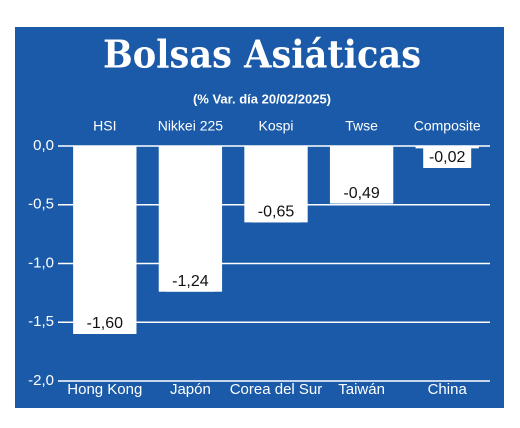 The width and height of the screenshot is (520, 428). What do you see at coordinates (191, 126) in the screenshot?
I see `index-label: Nikkei 225` at bounding box center [191, 126].